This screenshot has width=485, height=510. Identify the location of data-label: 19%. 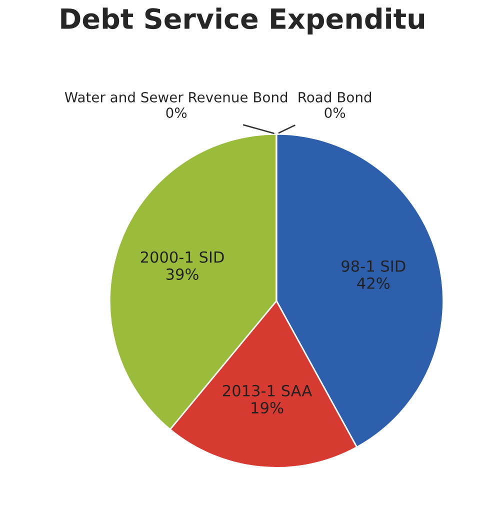
(268, 408).